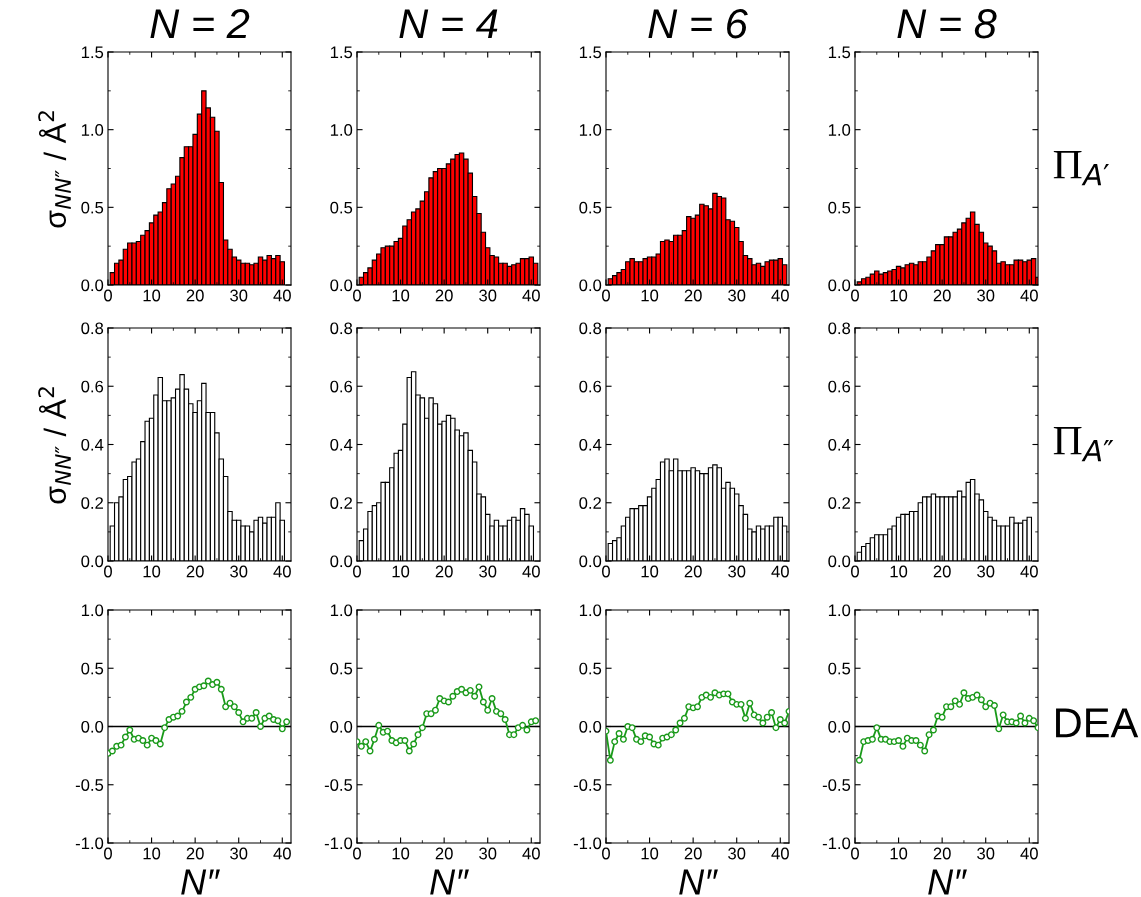 The height and width of the screenshot is (897, 1141). I want to click on y-axis-title: σ$_{NN″}$ / Å$^{2}$, so click(54, 445).